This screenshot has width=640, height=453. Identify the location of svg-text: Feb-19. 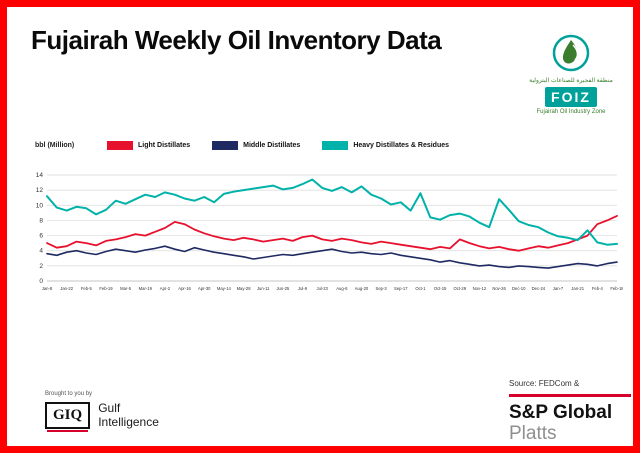
(106, 288).